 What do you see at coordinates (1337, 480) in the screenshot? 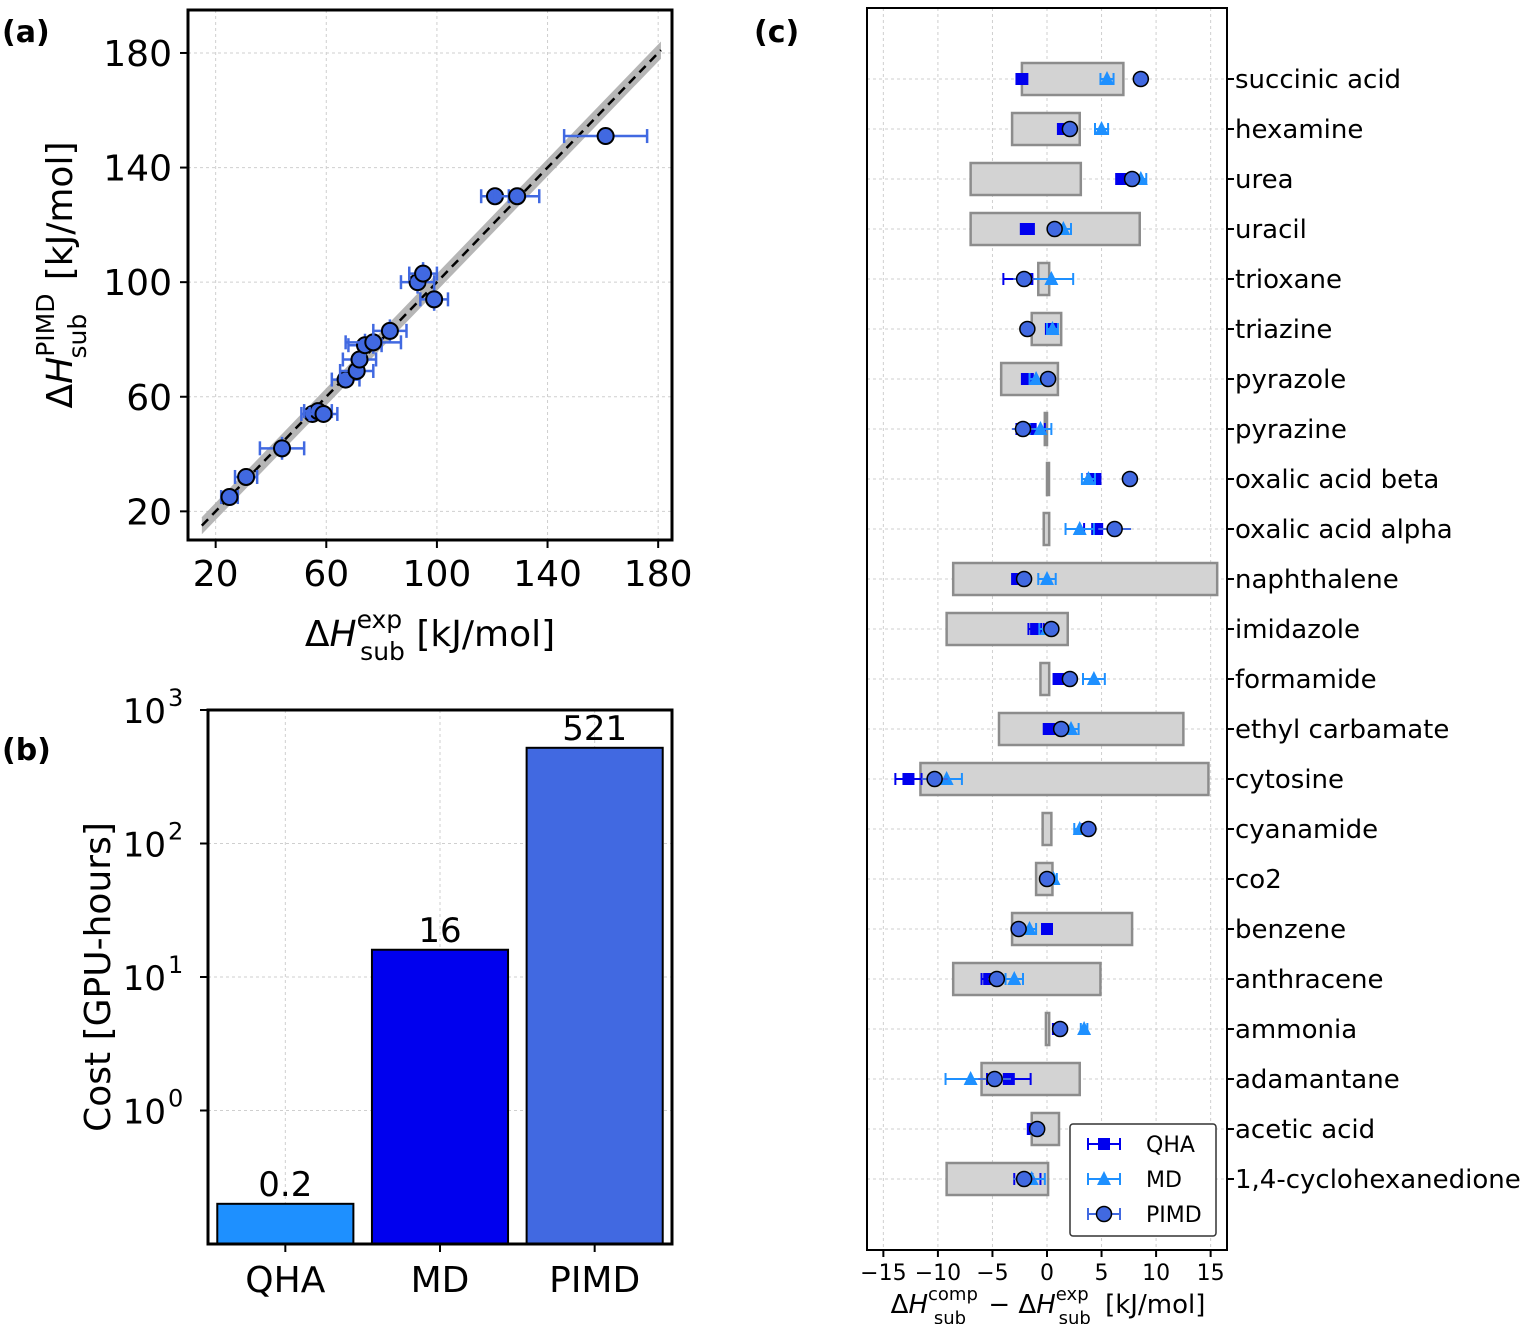
I see `panel-c-molecule-label: oxalic acid beta` at bounding box center [1337, 480].